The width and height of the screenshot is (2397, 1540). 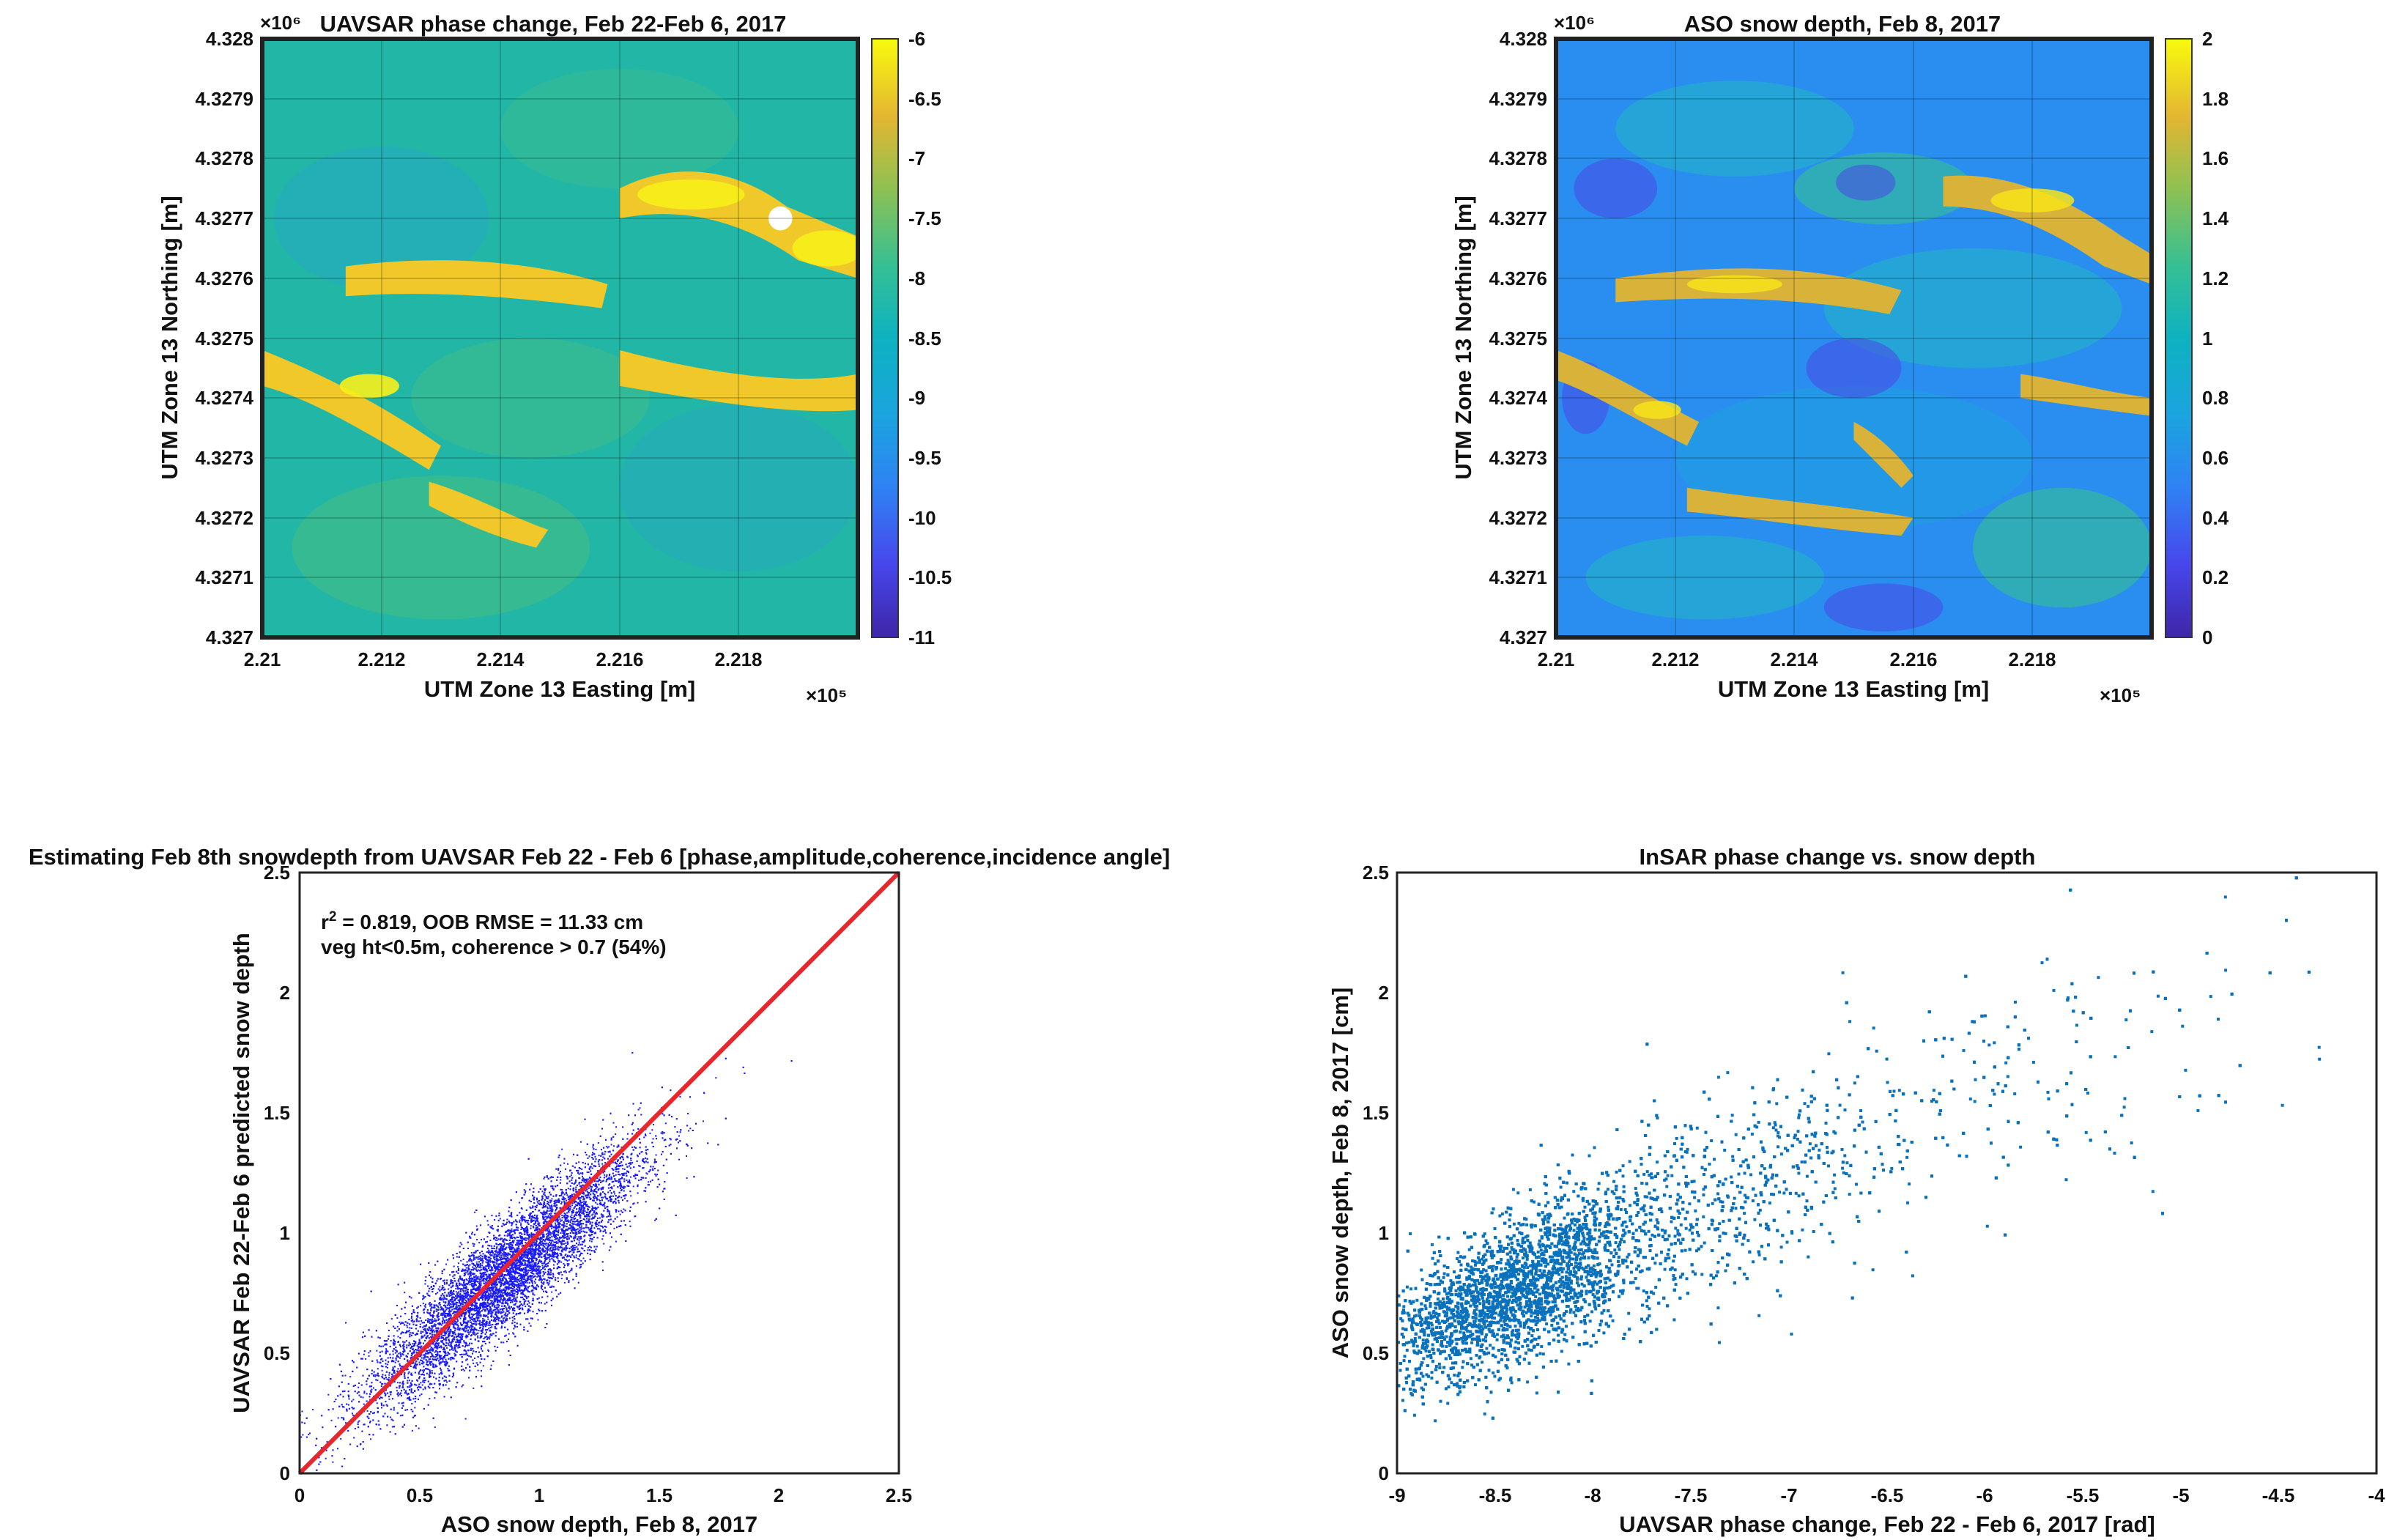 What do you see at coordinates (2215, 577) in the screenshot?
I see `colorbar-tick-label: 0.2` at bounding box center [2215, 577].